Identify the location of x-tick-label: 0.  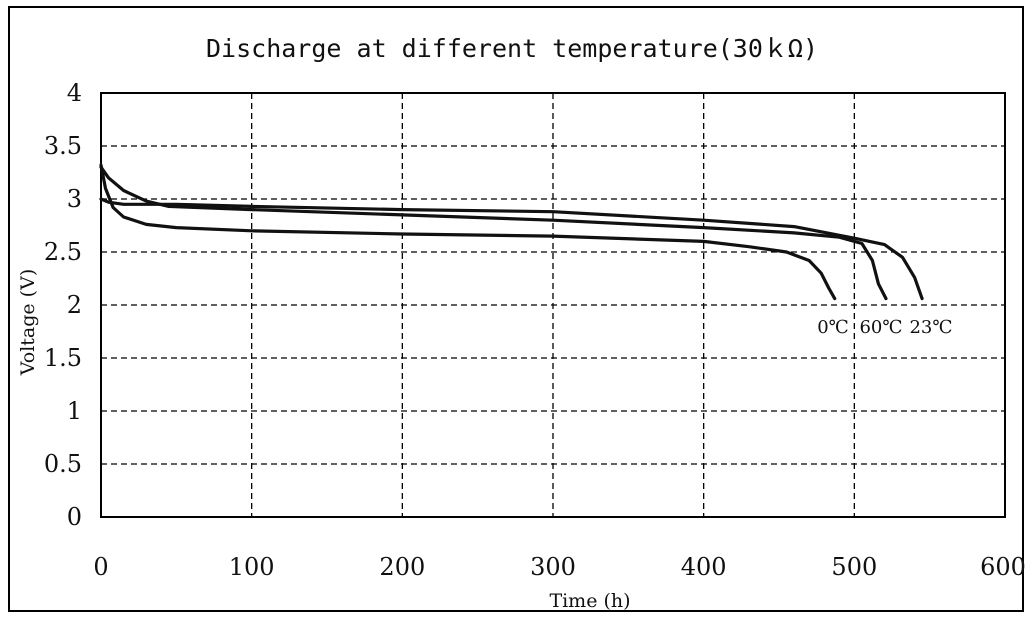
(100, 567).